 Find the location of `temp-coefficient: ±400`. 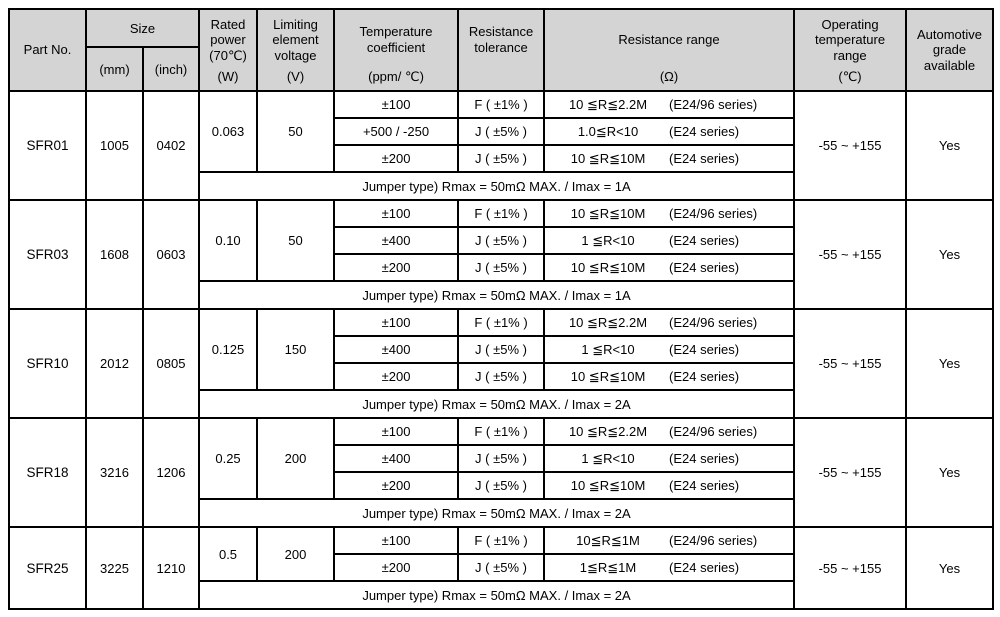

temp-coefficient: ±400 is located at coordinates (396, 349).